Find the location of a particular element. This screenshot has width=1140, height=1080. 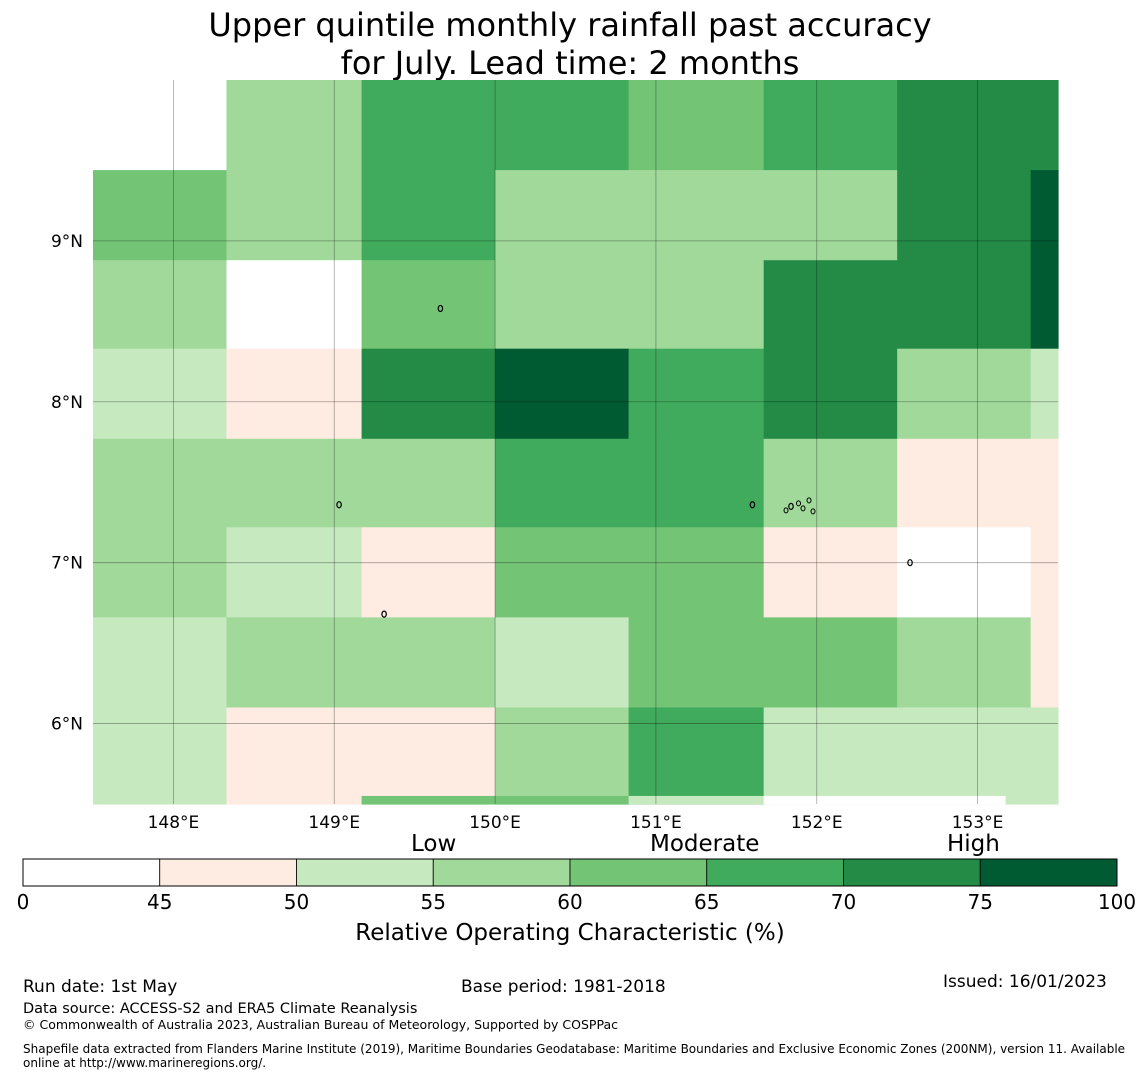

lat-tick-label: 6°N is located at coordinates (67, 725).